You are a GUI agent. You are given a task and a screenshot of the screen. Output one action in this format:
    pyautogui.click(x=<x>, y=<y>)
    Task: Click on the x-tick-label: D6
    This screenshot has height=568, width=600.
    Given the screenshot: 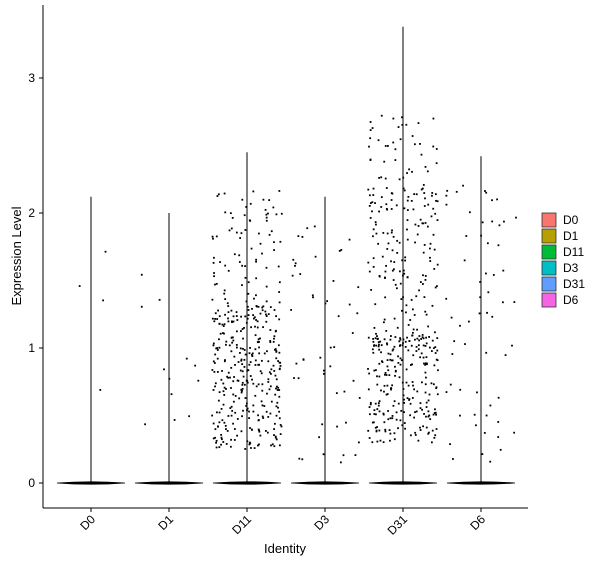 What is the action you would take?
    pyautogui.click(x=477, y=522)
    